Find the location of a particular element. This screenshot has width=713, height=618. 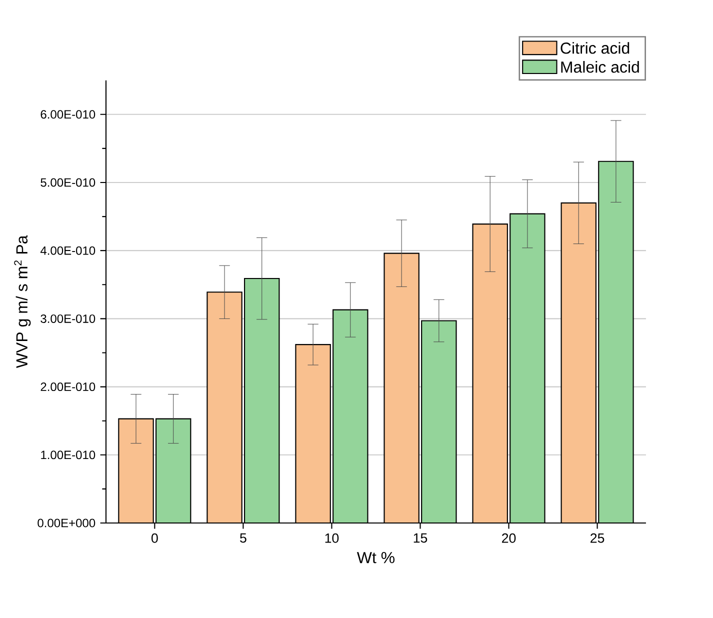

y-axis-title: WVP g m/ s m$^{2}$ Pa is located at coordinates (22, 301).